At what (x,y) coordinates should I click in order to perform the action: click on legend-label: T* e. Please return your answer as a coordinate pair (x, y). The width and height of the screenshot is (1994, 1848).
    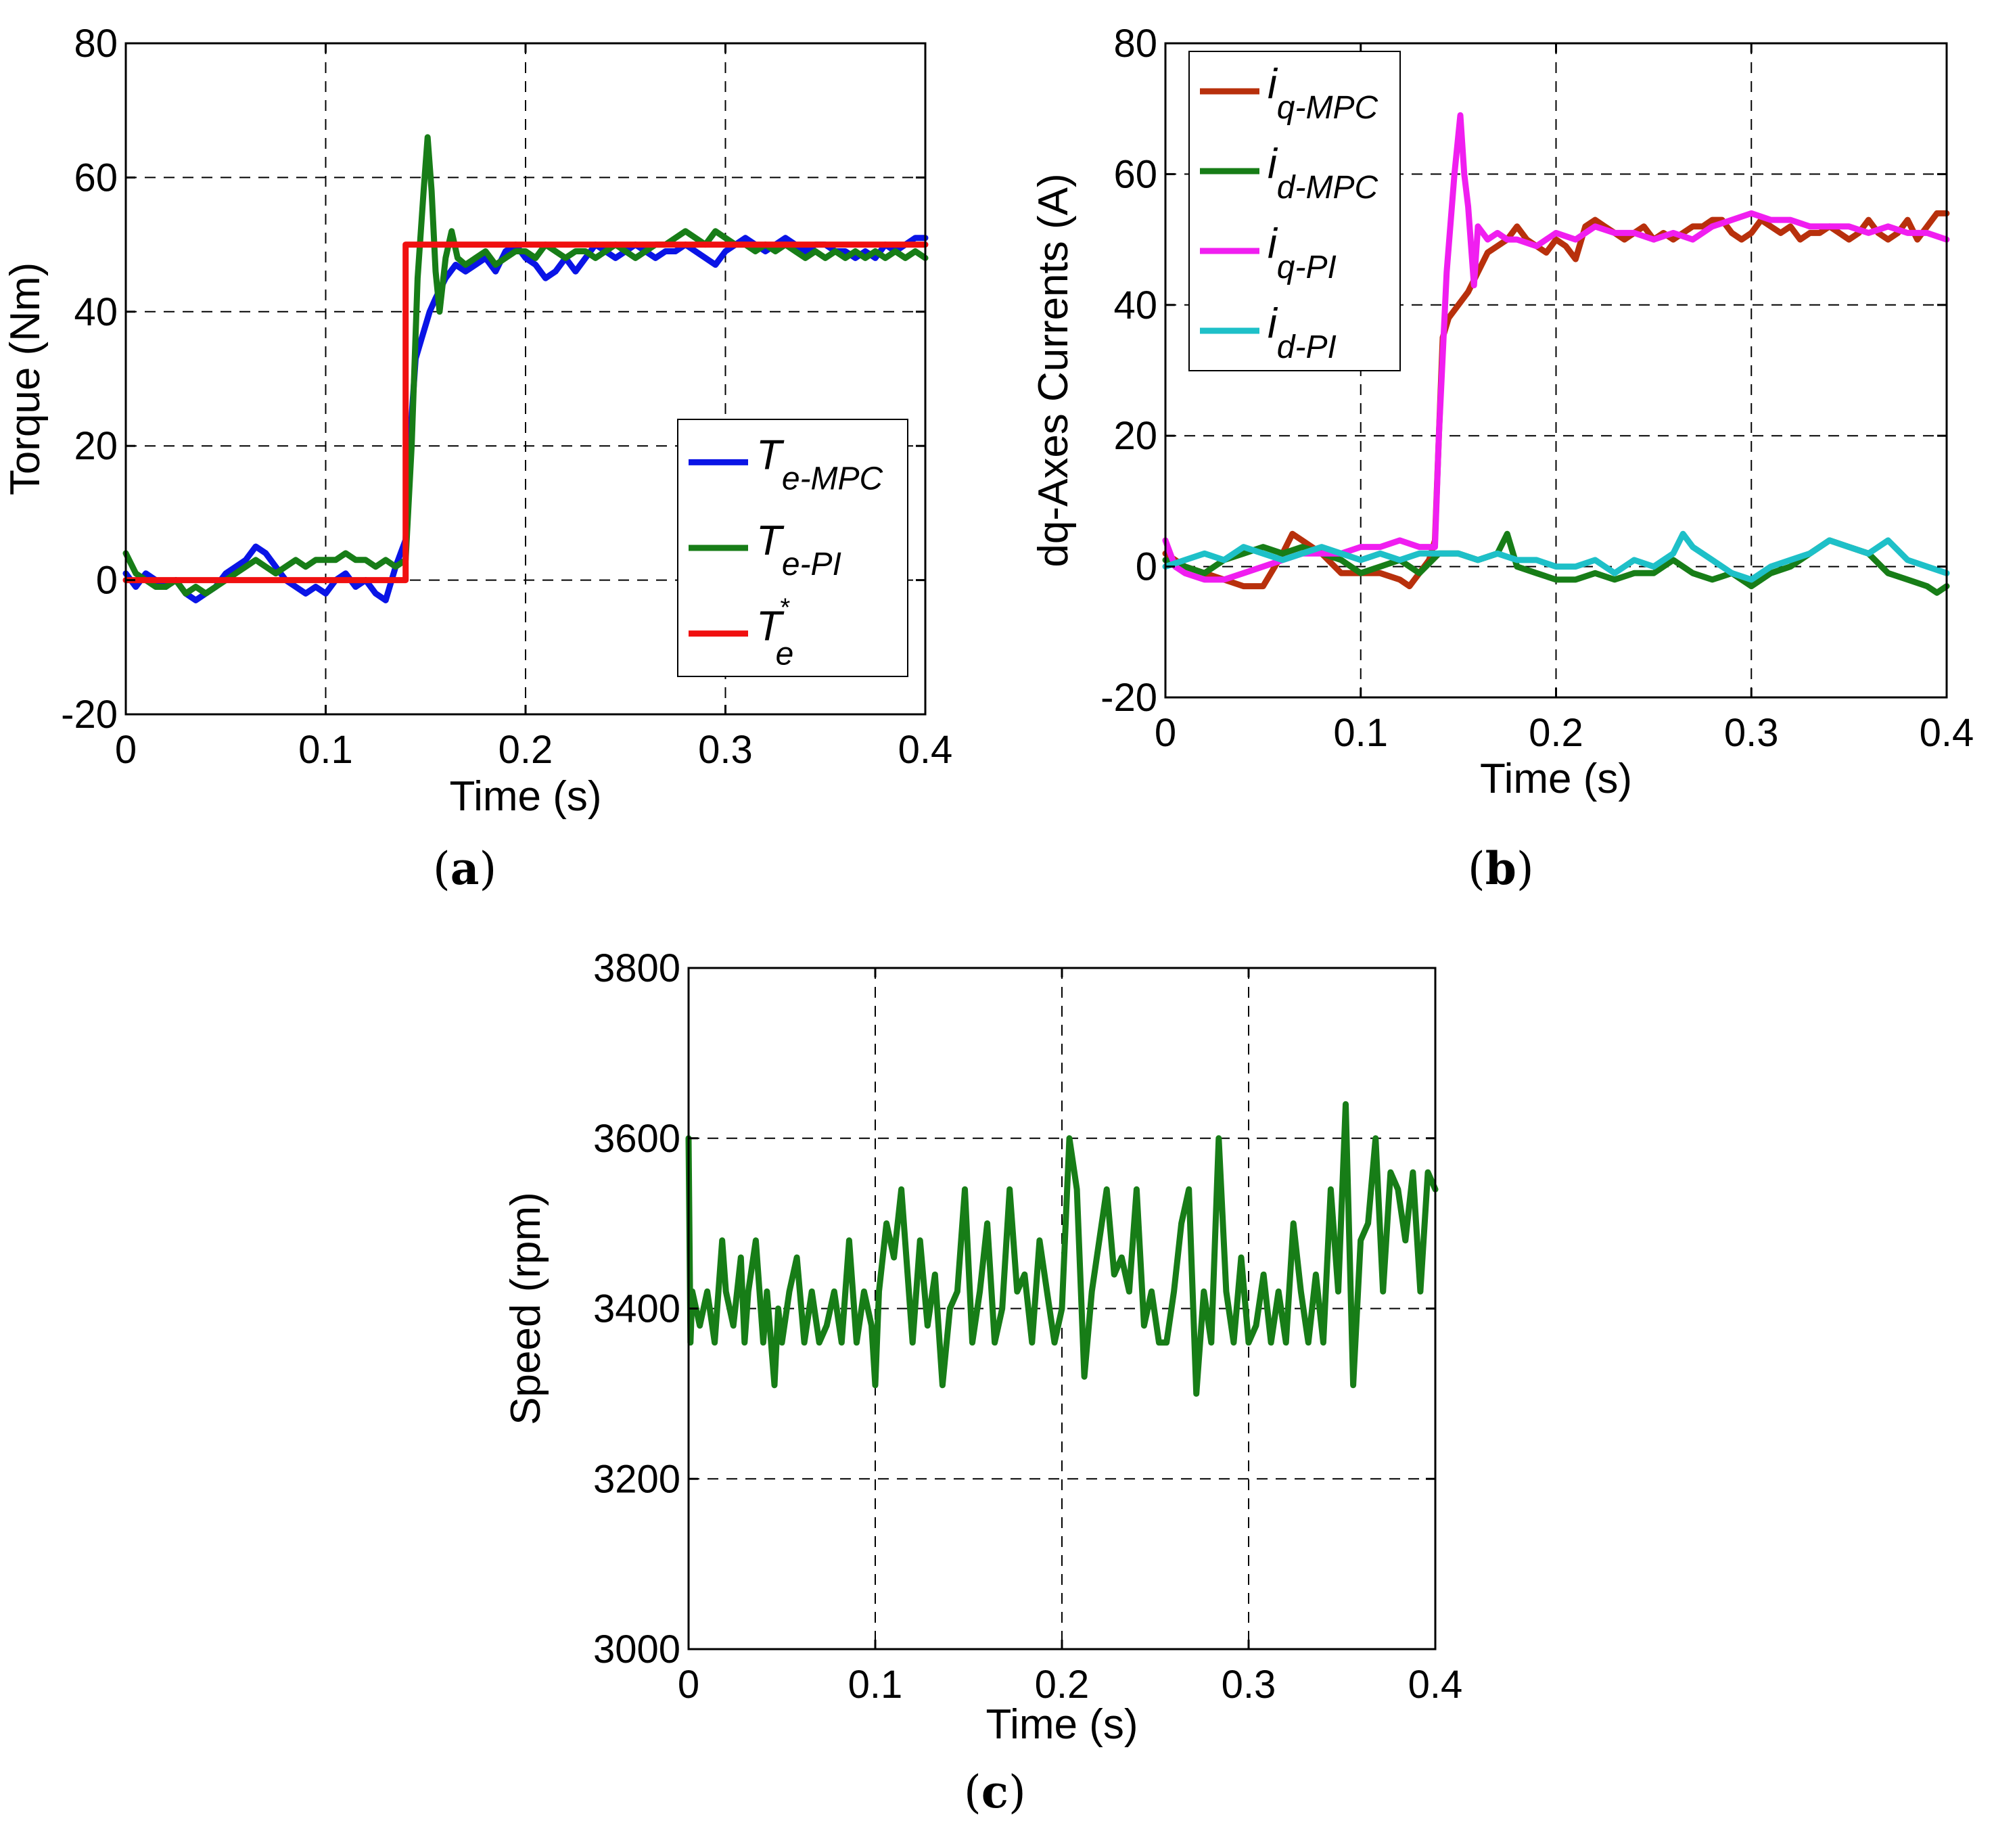
    Looking at the image, I should click on (774, 633).